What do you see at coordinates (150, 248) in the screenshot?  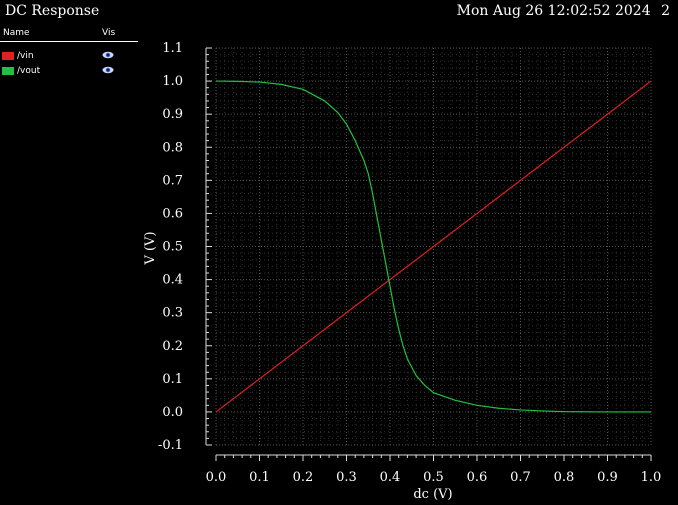 I see `y-axis-label: V (V)` at bounding box center [150, 248].